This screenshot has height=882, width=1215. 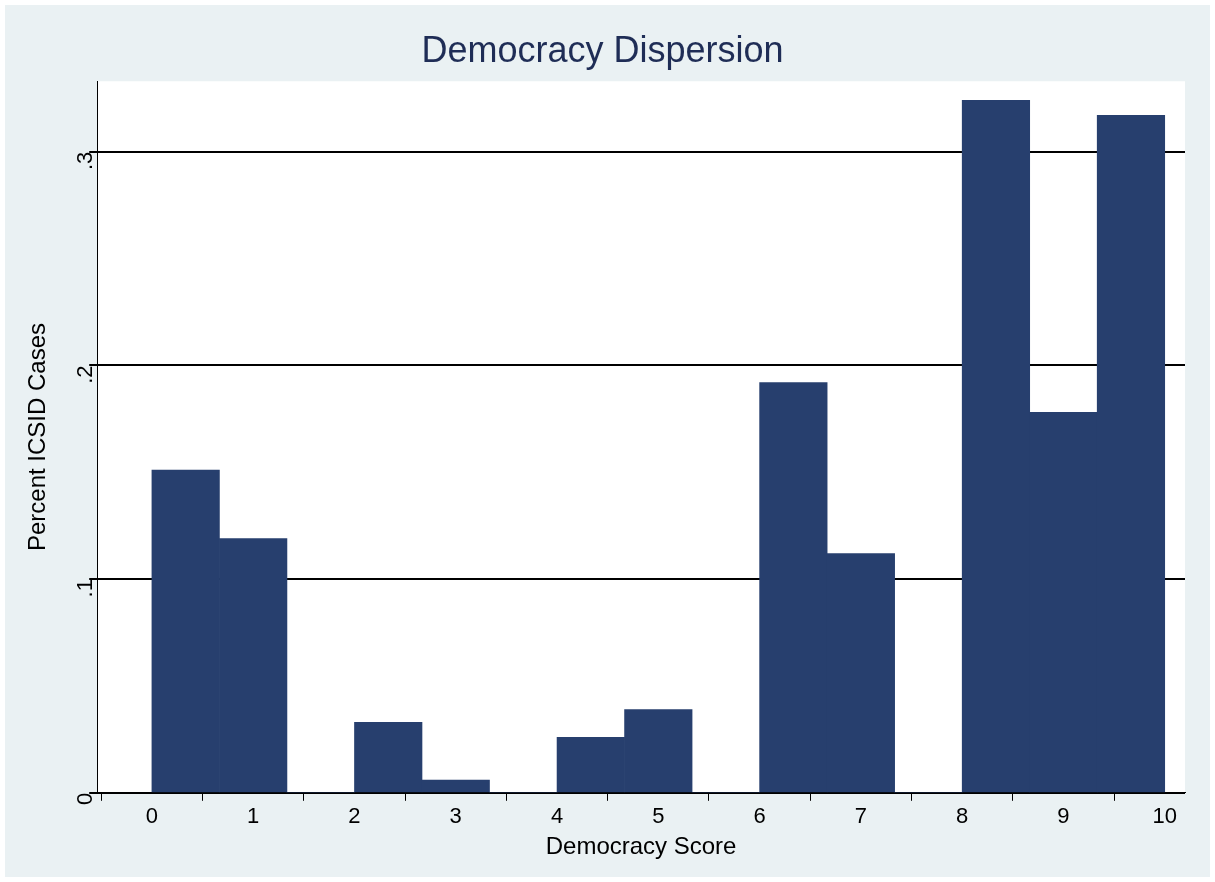 I want to click on x-axis-title: Democracy Score, so click(x=641, y=846).